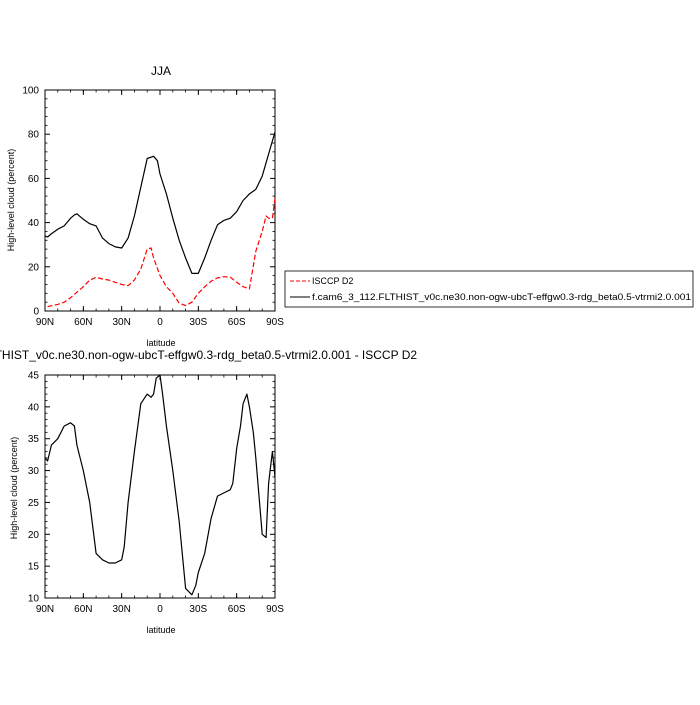  Describe the element at coordinates (45, 609) in the screenshot. I see `chart2-xtick-label: 90N` at that location.